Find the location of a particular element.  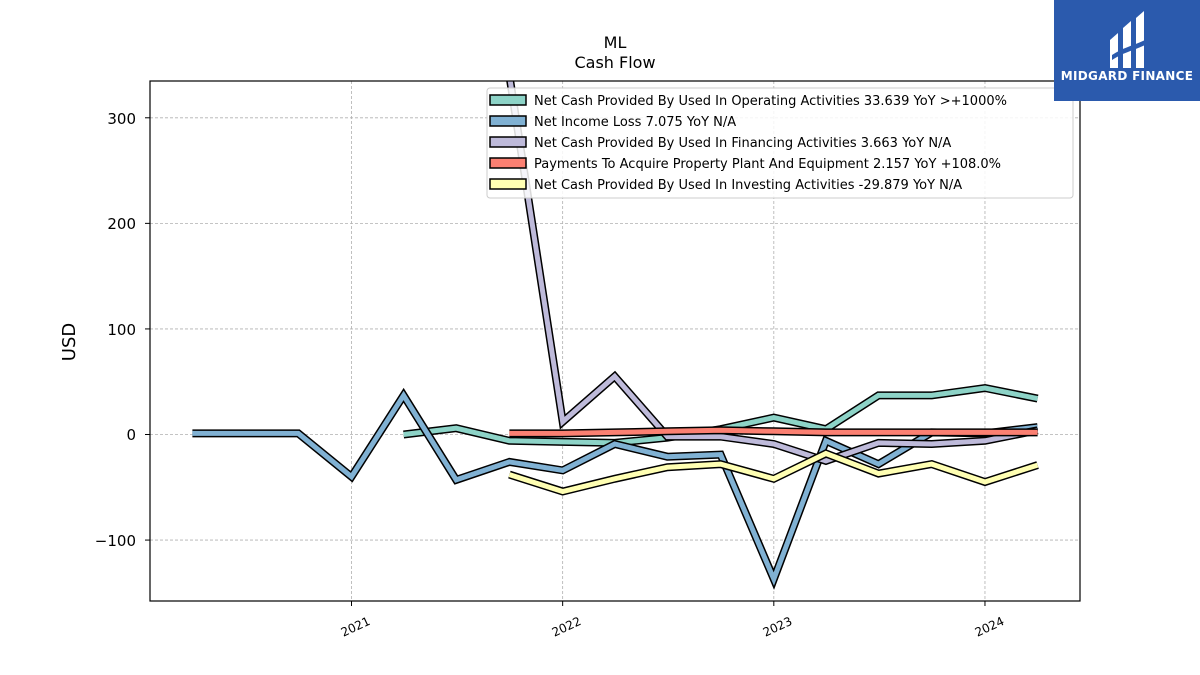

legend-entry: Net Income Loss 7.075 YoY N/A is located at coordinates (635, 122).